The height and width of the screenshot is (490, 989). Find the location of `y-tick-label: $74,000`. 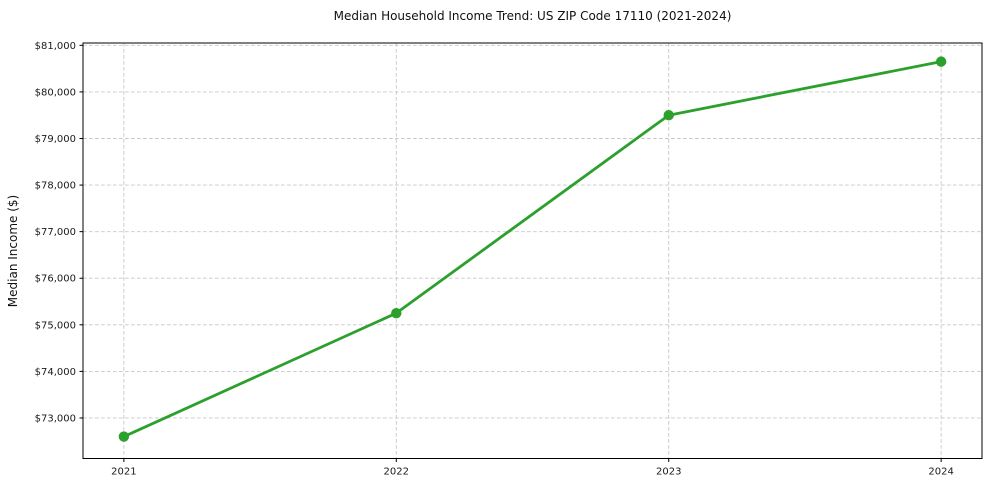

y-tick-label: $74,000 is located at coordinates (55, 372).